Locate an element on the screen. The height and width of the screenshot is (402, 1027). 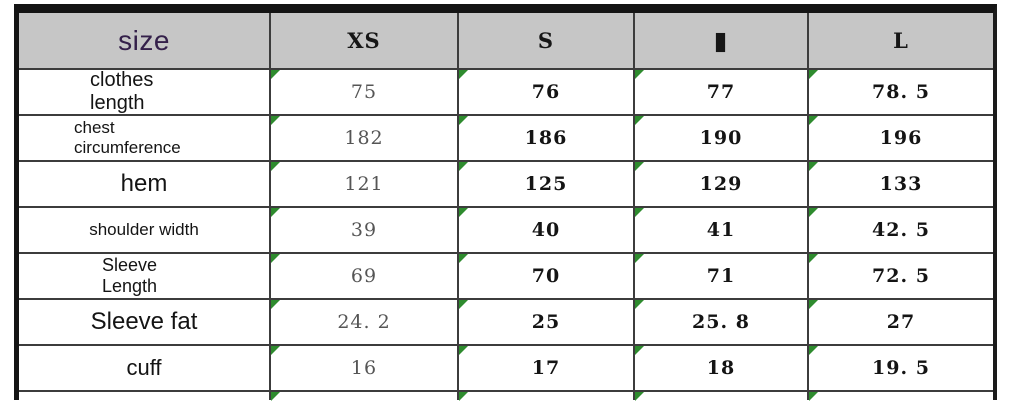
size-s-label: S is located at coordinates (546, 40).